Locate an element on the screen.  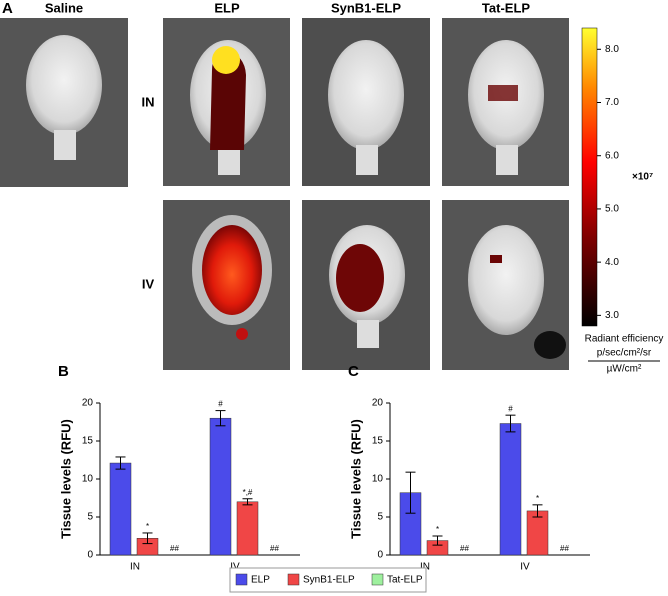
colorbar-title: Radiant efficiency is located at coordinates (624, 339).